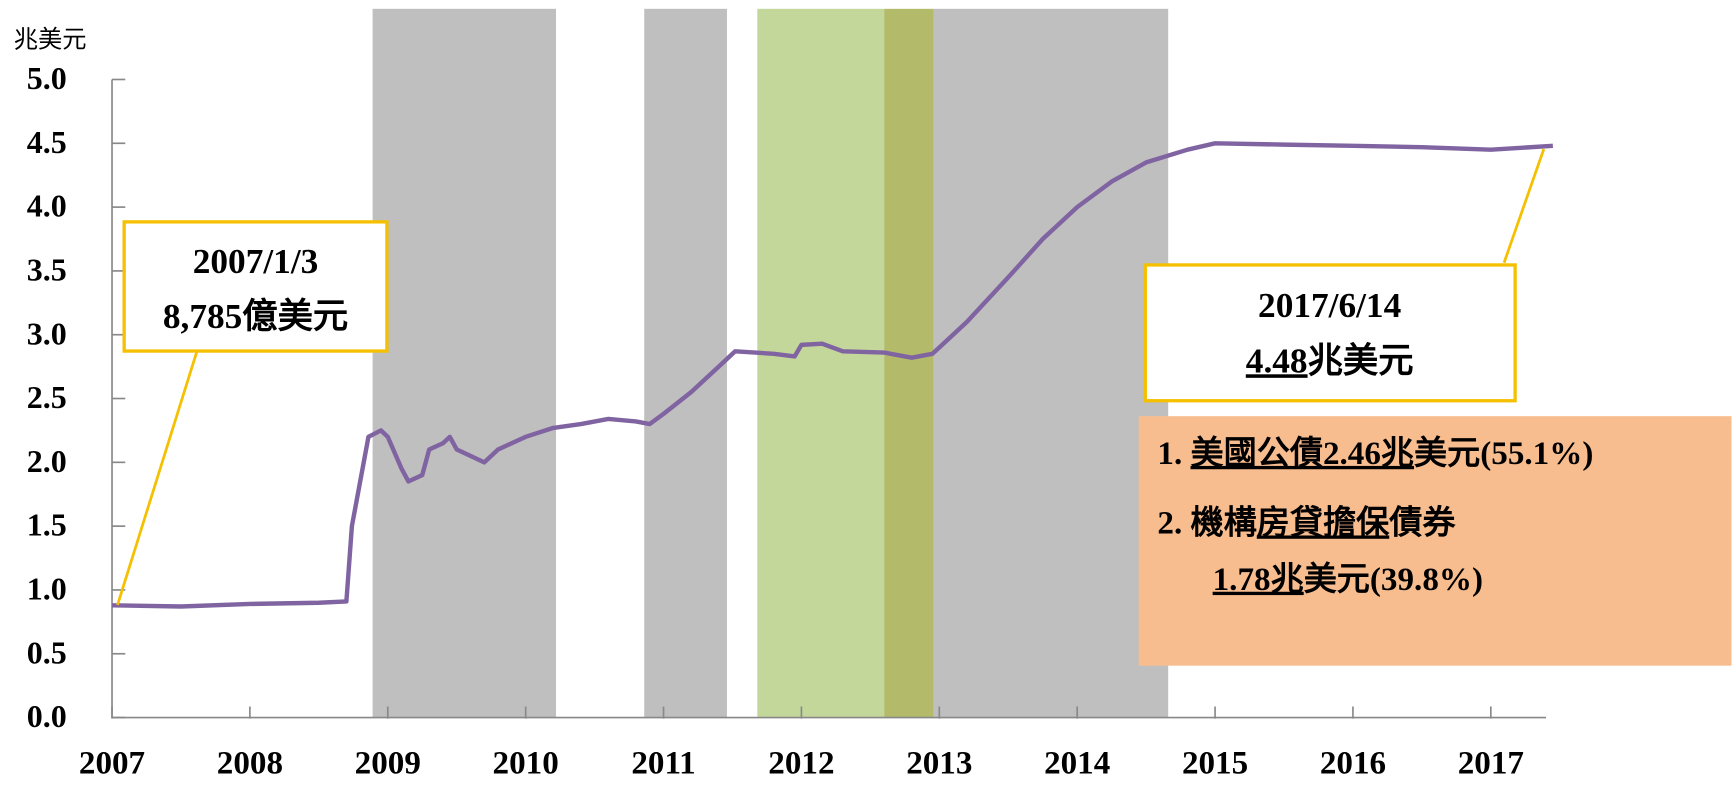  I want to click on annotation-text: 2. 機構房貸擔保債券, so click(1306, 522).